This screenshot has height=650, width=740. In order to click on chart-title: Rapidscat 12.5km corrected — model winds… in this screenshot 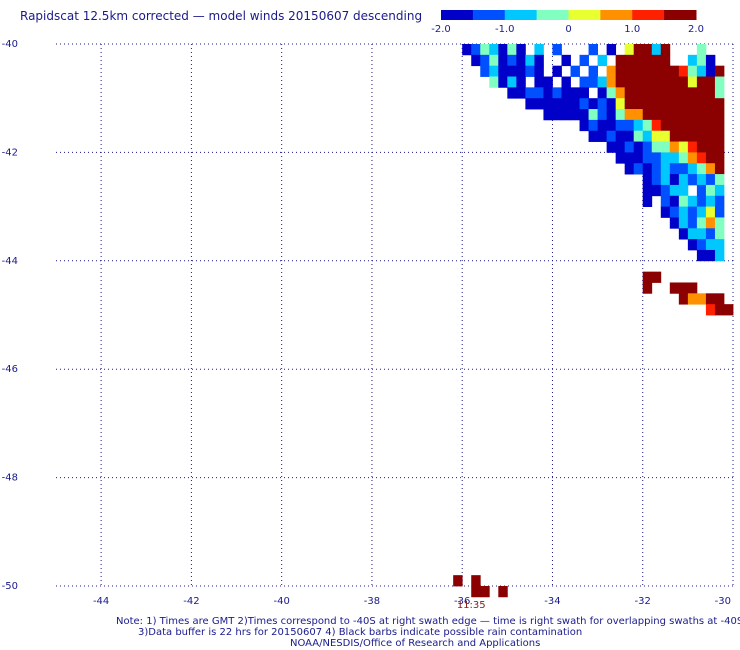, I will do `click(221, 16)`.